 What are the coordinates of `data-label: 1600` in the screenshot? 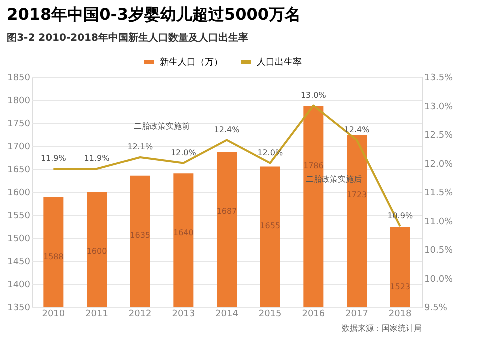 It's located at (97, 251).